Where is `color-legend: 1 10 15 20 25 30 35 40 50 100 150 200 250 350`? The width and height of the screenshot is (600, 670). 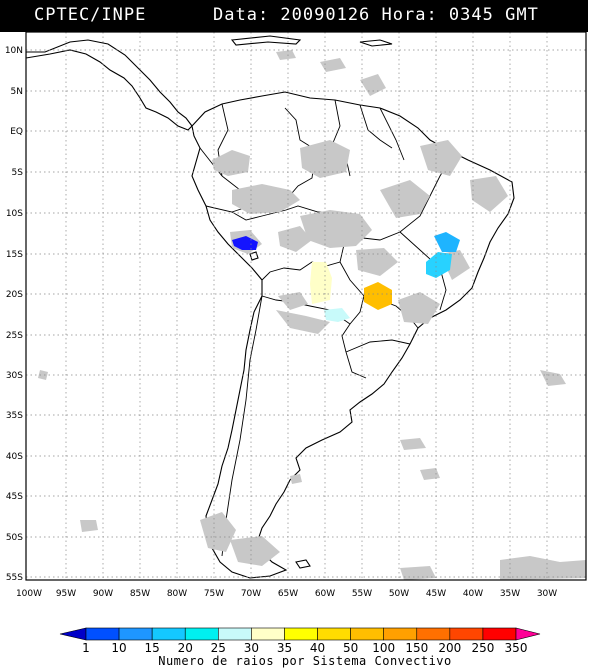 color-legend: 1 10 15 20 25 30 35 40 50 100 150 200 250 350 is located at coordinates (300, 640).